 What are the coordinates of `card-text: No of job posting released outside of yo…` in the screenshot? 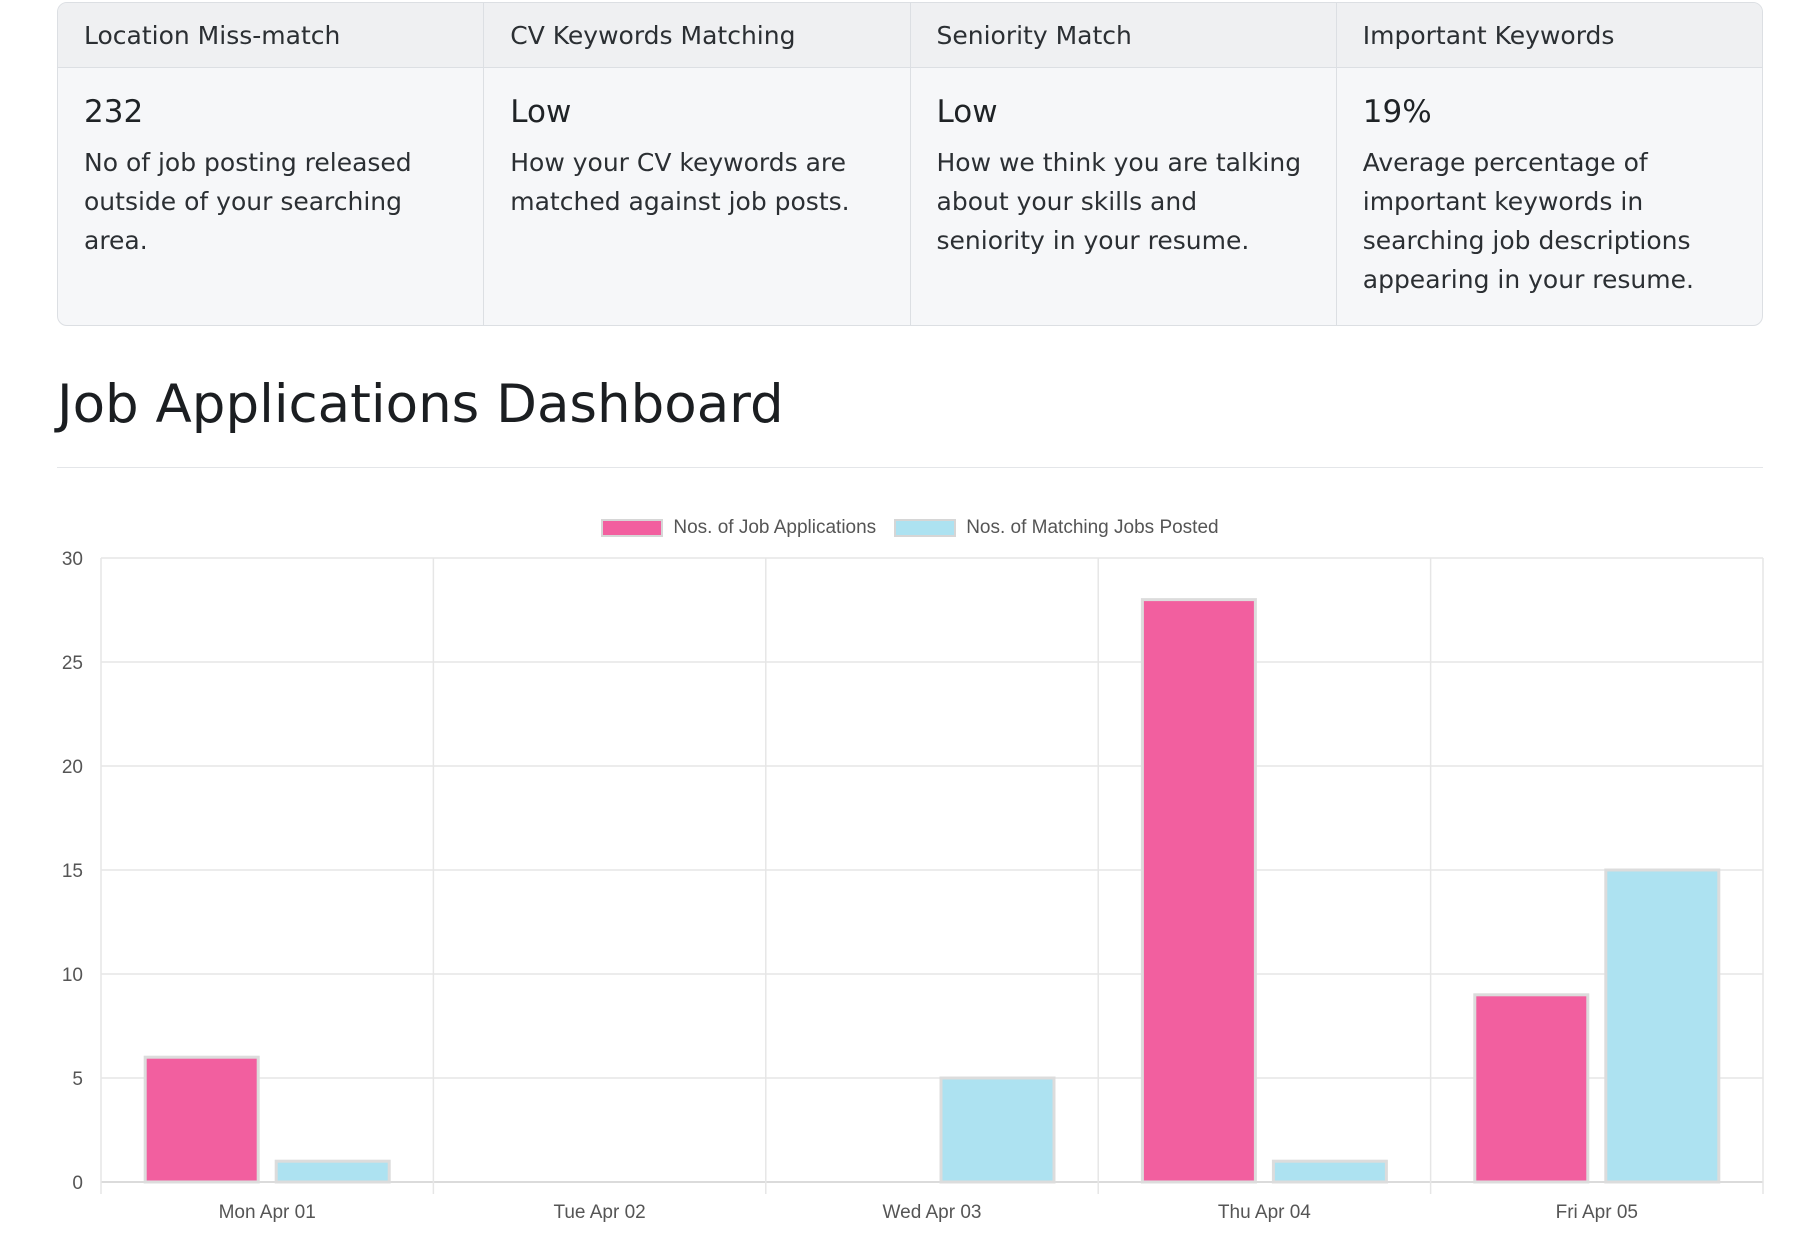 It's located at (248, 202).